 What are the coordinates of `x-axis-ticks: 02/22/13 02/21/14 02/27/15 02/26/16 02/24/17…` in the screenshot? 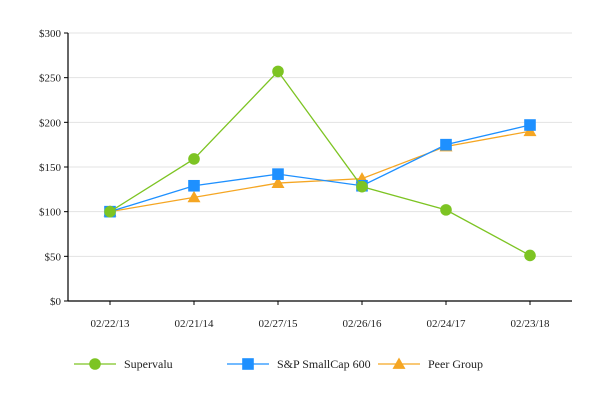 It's located at (320, 315).